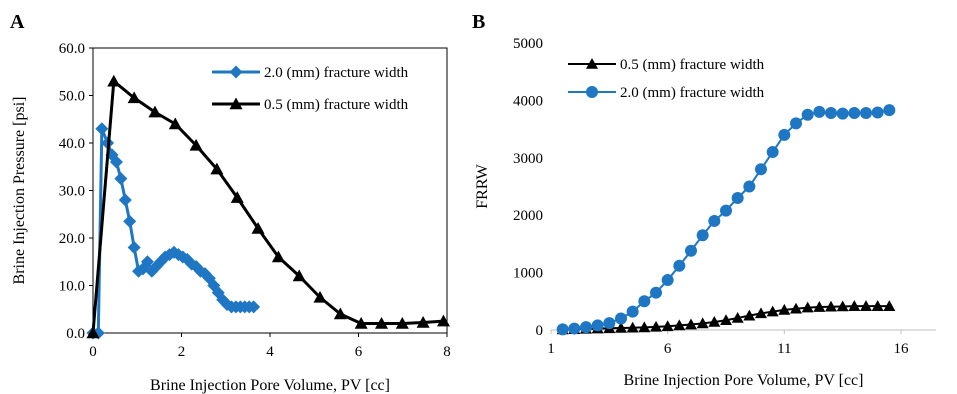 The image size is (957, 394). Describe the element at coordinates (72, 287) in the screenshot. I see `y-tick-label: 10.0` at that location.